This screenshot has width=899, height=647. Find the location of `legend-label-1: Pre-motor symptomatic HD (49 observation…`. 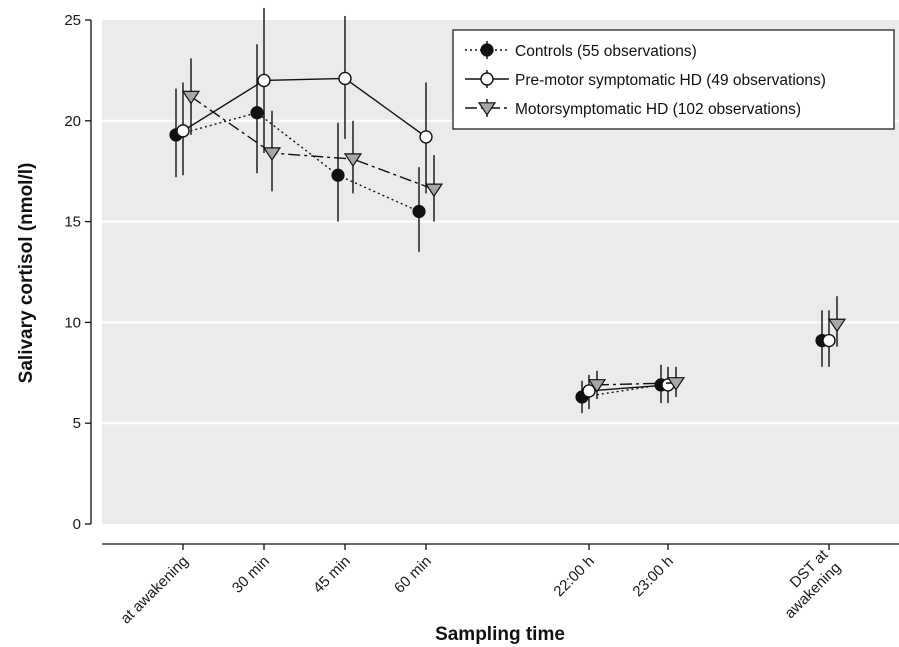

legend-label-1: Pre-motor symptomatic HD (49 observation… is located at coordinates (670, 80).